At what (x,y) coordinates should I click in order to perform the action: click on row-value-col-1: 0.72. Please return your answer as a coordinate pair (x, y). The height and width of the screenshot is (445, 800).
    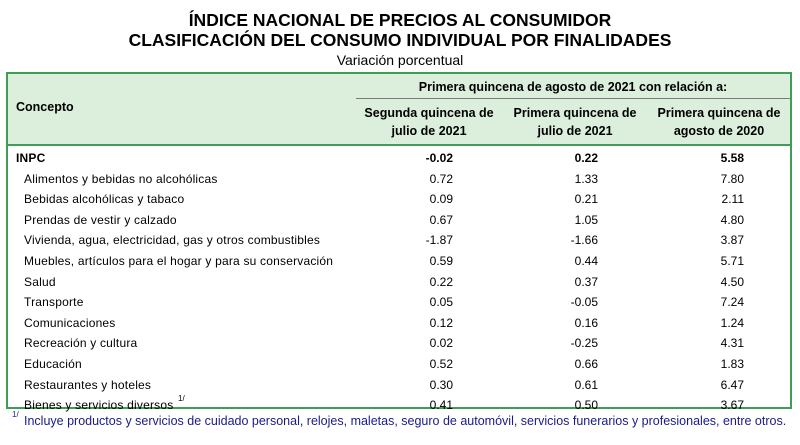
    Looking at the image, I should click on (441, 178).